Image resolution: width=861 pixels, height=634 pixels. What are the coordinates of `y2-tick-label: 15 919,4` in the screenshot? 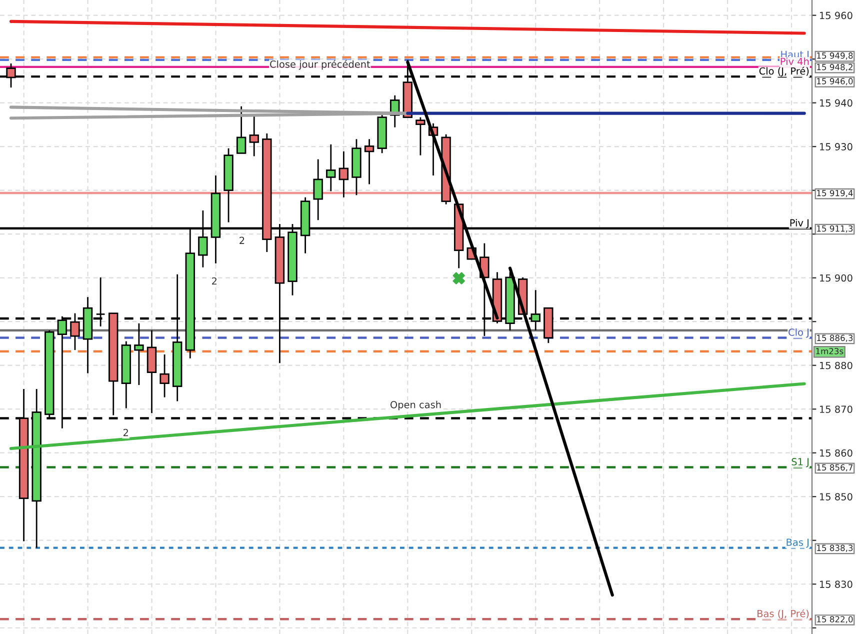 It's located at (835, 194).